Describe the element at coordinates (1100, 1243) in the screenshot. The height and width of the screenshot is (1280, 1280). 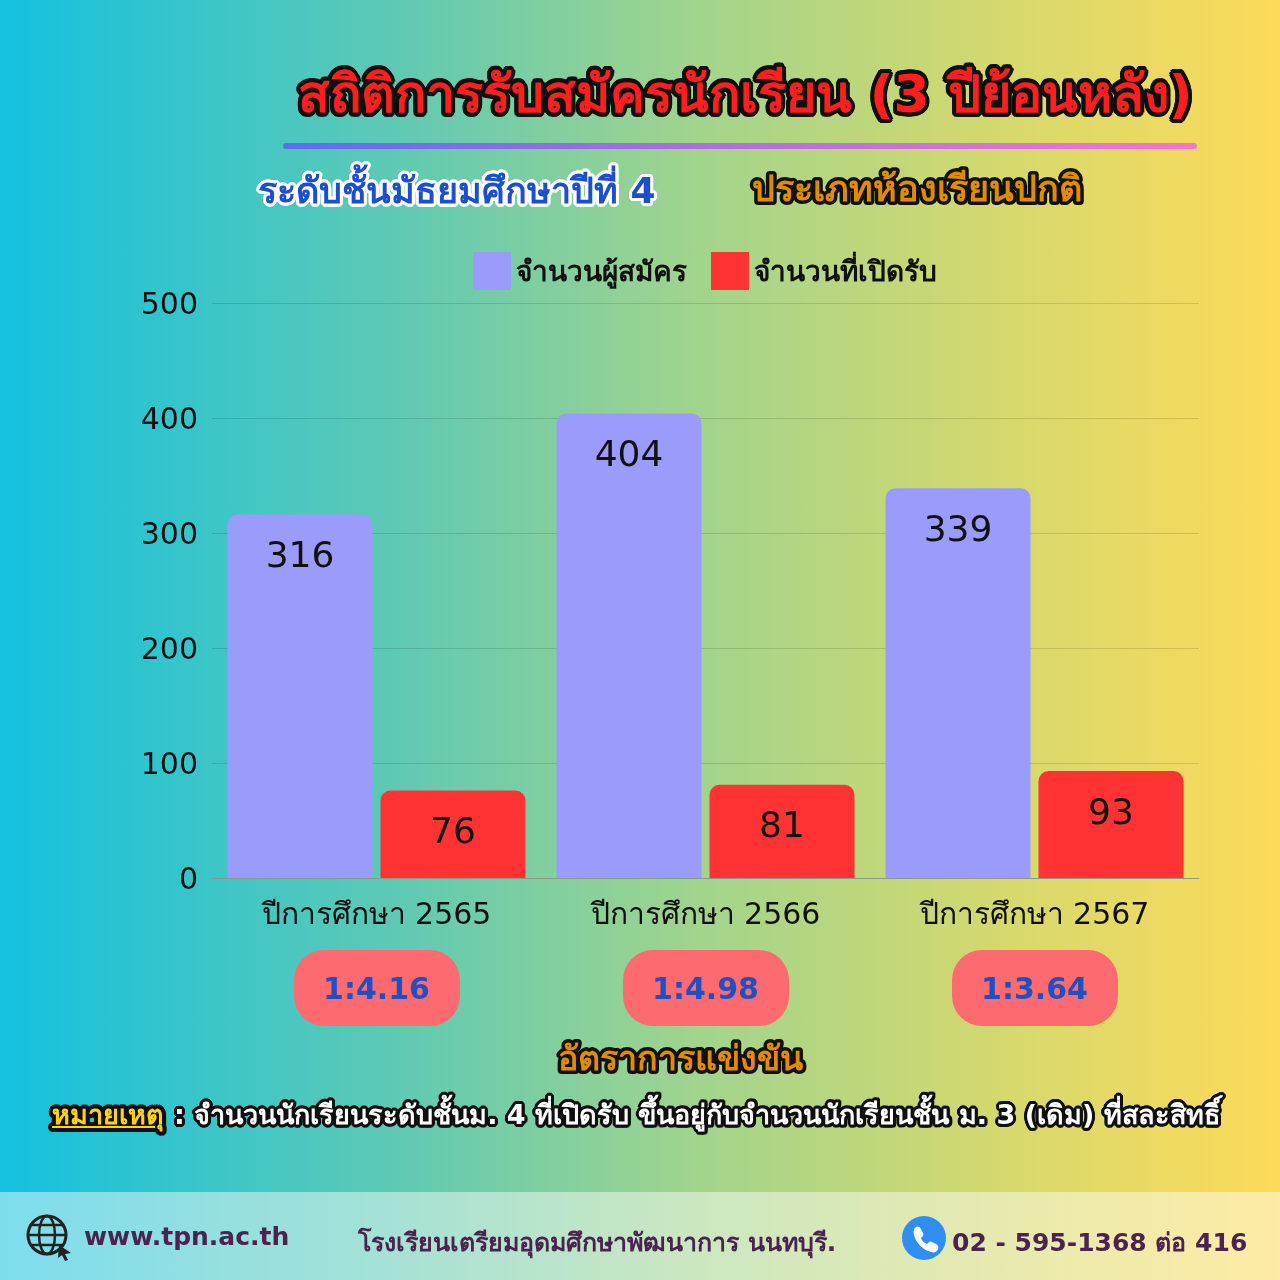
I see `text: 02 - 595-1368 ต่อ 416` at that location.